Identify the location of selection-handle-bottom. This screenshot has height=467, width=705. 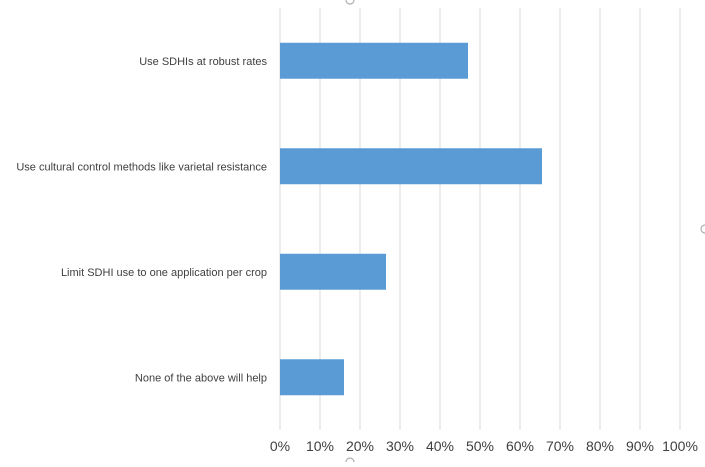
(350, 460).